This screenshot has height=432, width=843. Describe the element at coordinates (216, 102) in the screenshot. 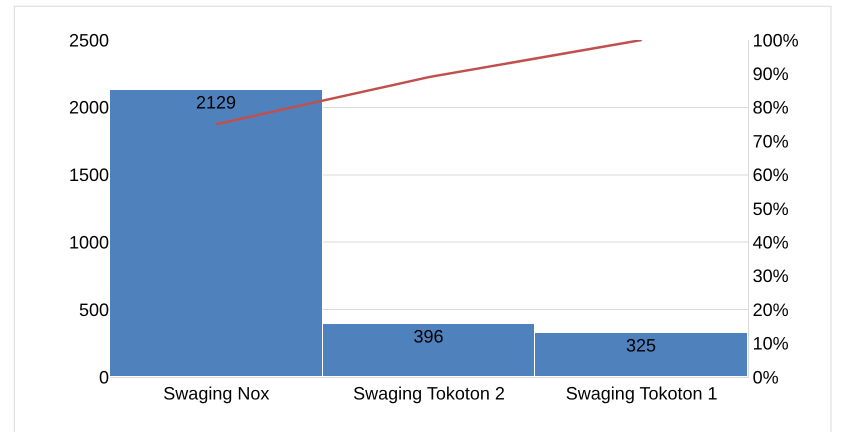

I see `text: 2129` at that location.